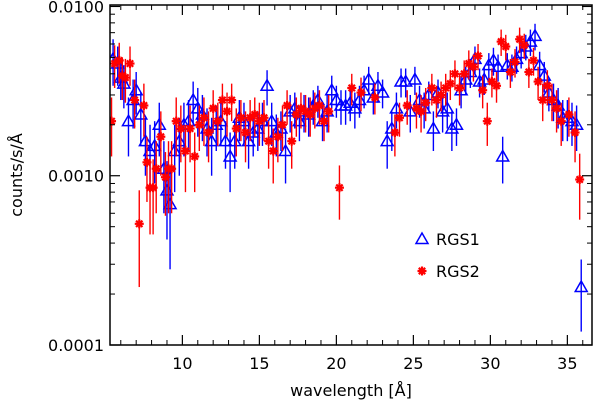 Image resolution: width=596 pixels, height=403 pixels. What do you see at coordinates (351, 390) in the screenshot?
I see `x-axis-label: wavelength [Å]` at bounding box center [351, 390].